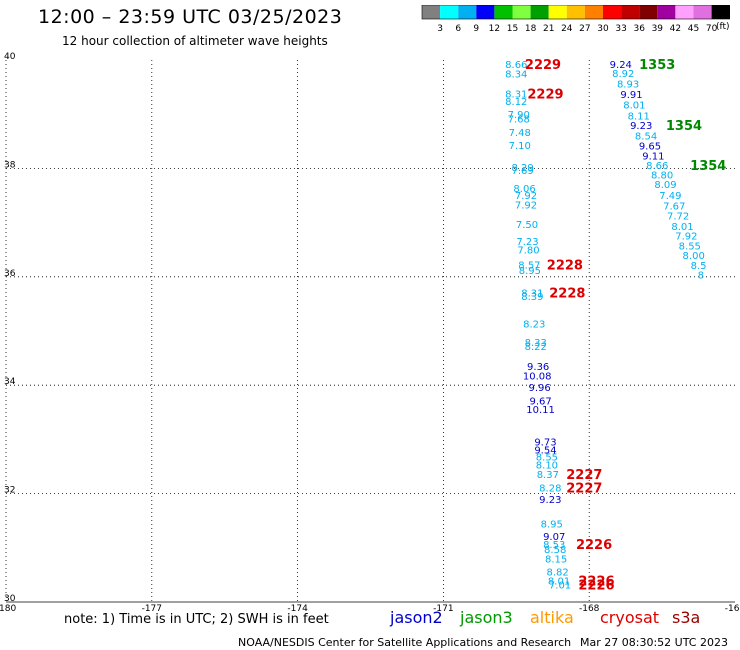 The height and width of the screenshot is (650, 740). I want to click on legend-label: 12, so click(494, 29).